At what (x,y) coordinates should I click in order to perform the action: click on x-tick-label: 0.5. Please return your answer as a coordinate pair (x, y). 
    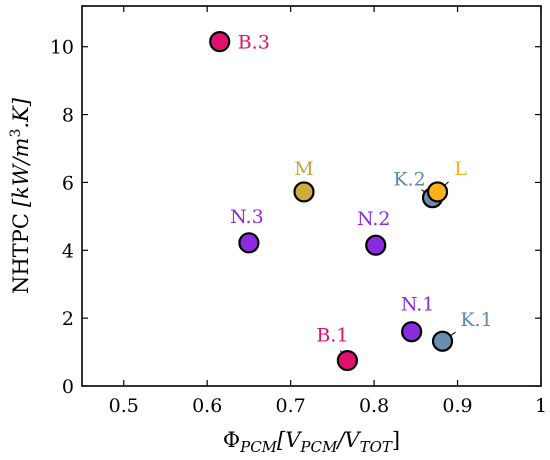
    Looking at the image, I should click on (124, 406).